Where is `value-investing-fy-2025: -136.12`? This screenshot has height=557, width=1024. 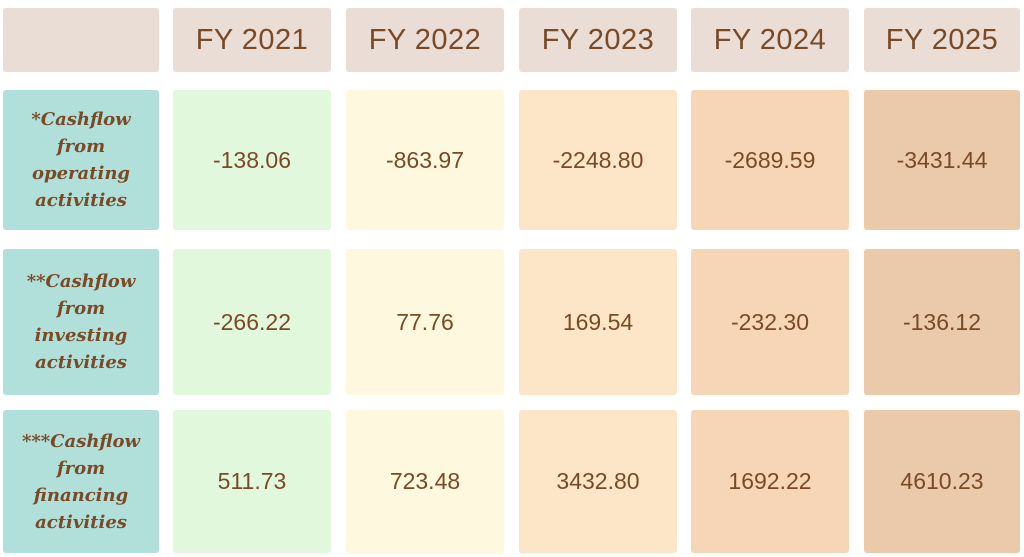 value-investing-fy-2025: -136.12 is located at coordinates (942, 322).